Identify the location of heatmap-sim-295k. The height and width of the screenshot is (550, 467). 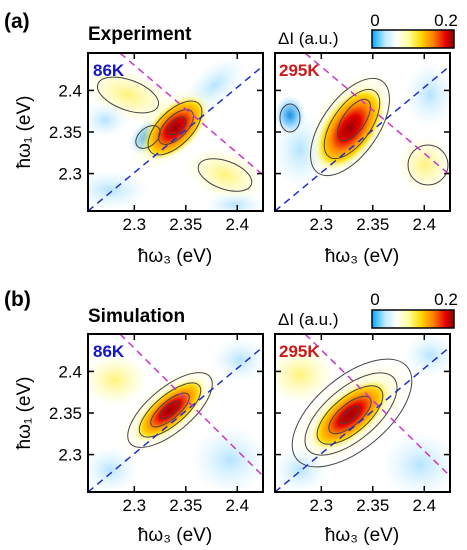
(362, 413).